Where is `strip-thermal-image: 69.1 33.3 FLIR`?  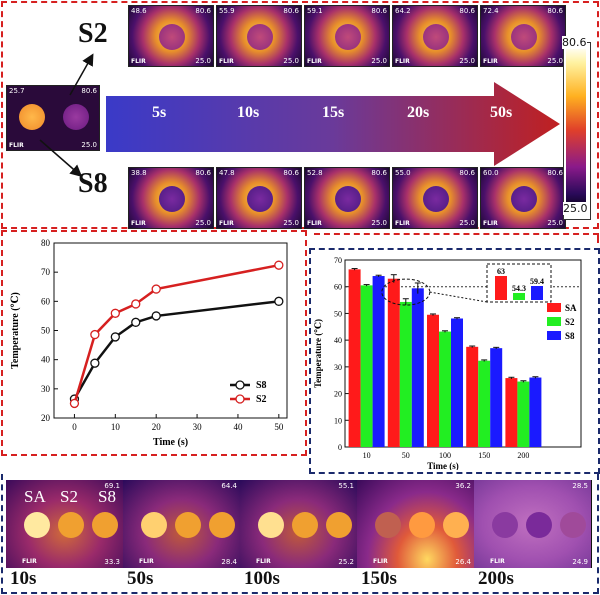
strip-thermal-image: 69.1 33.3 FLIR is located at coordinates (65, 524).